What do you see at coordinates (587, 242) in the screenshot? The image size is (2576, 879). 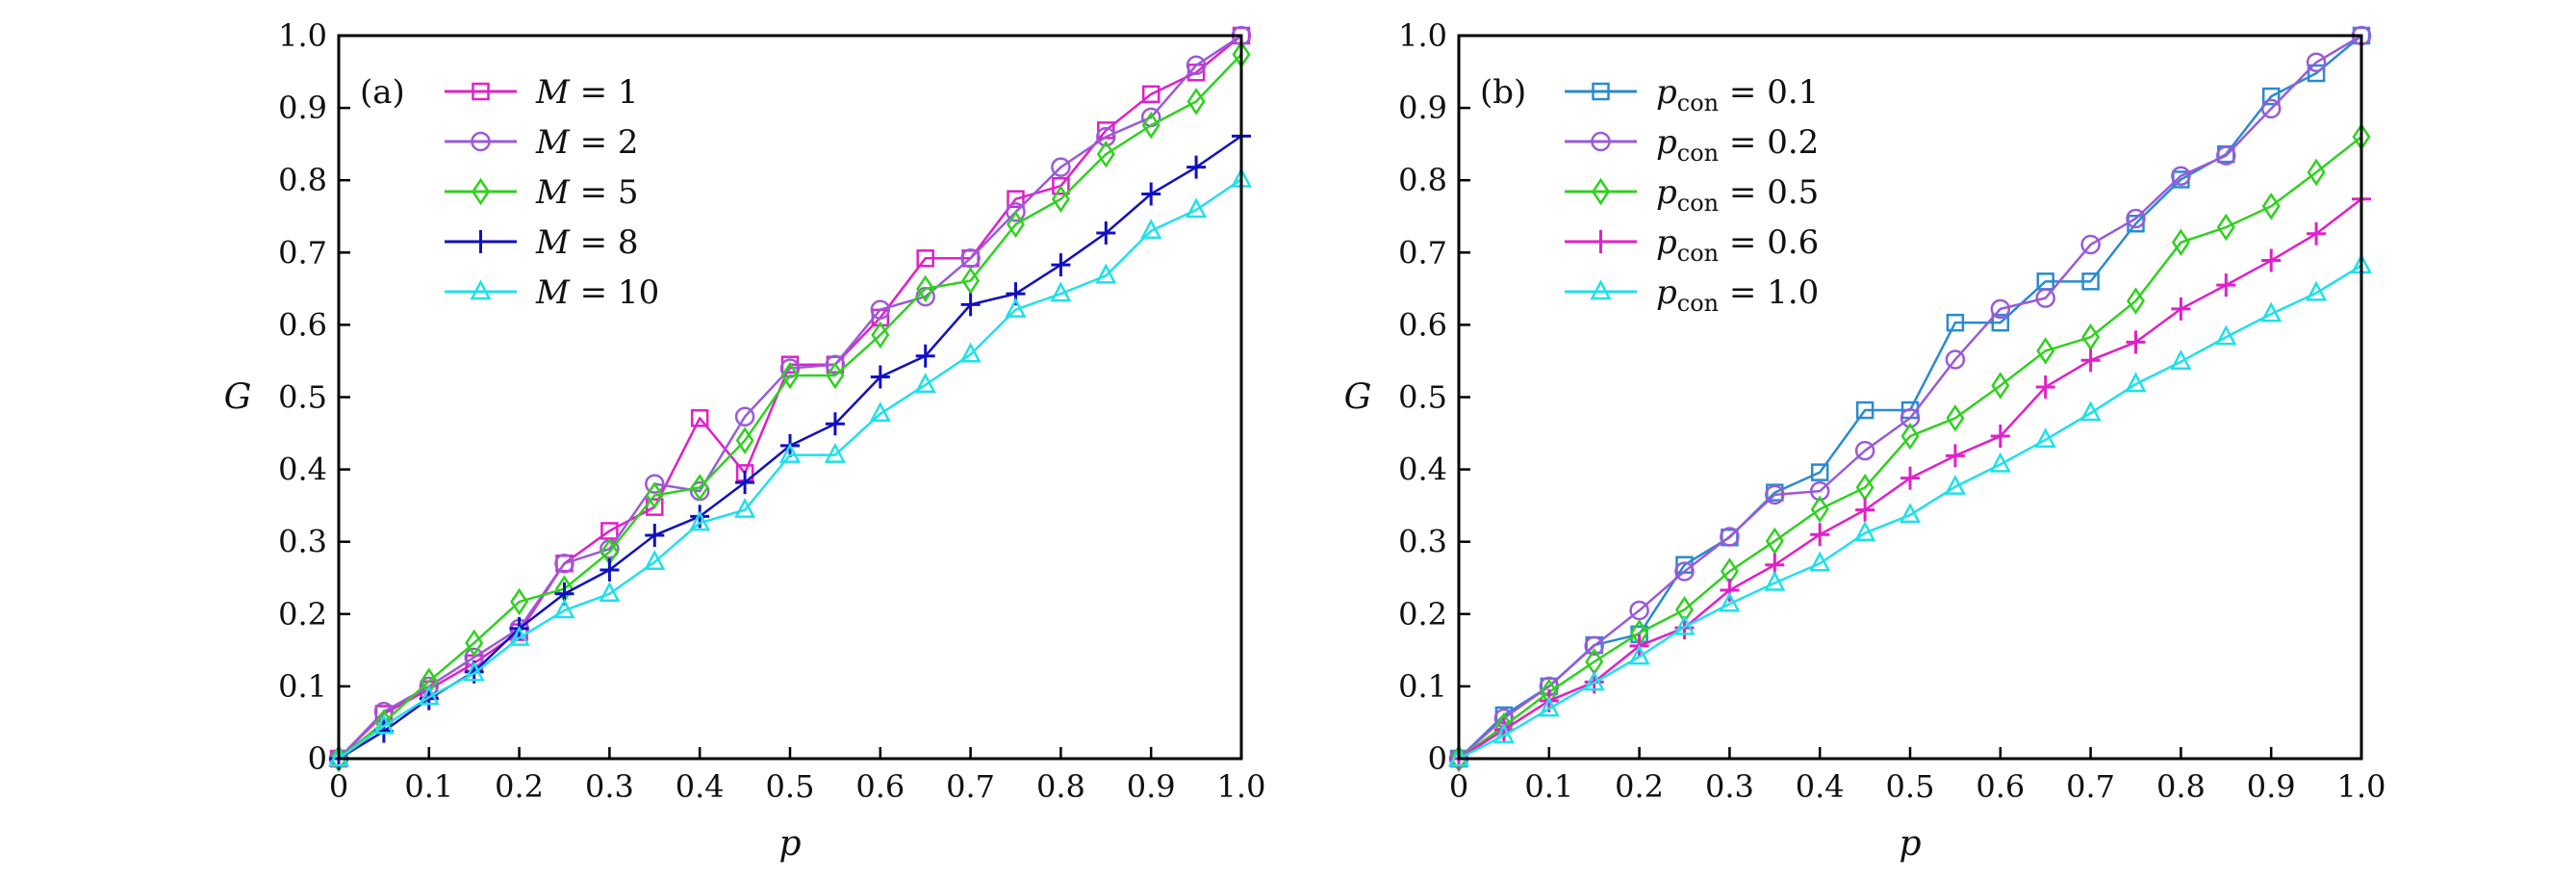 I see `legend-label: M = 8` at bounding box center [587, 242].